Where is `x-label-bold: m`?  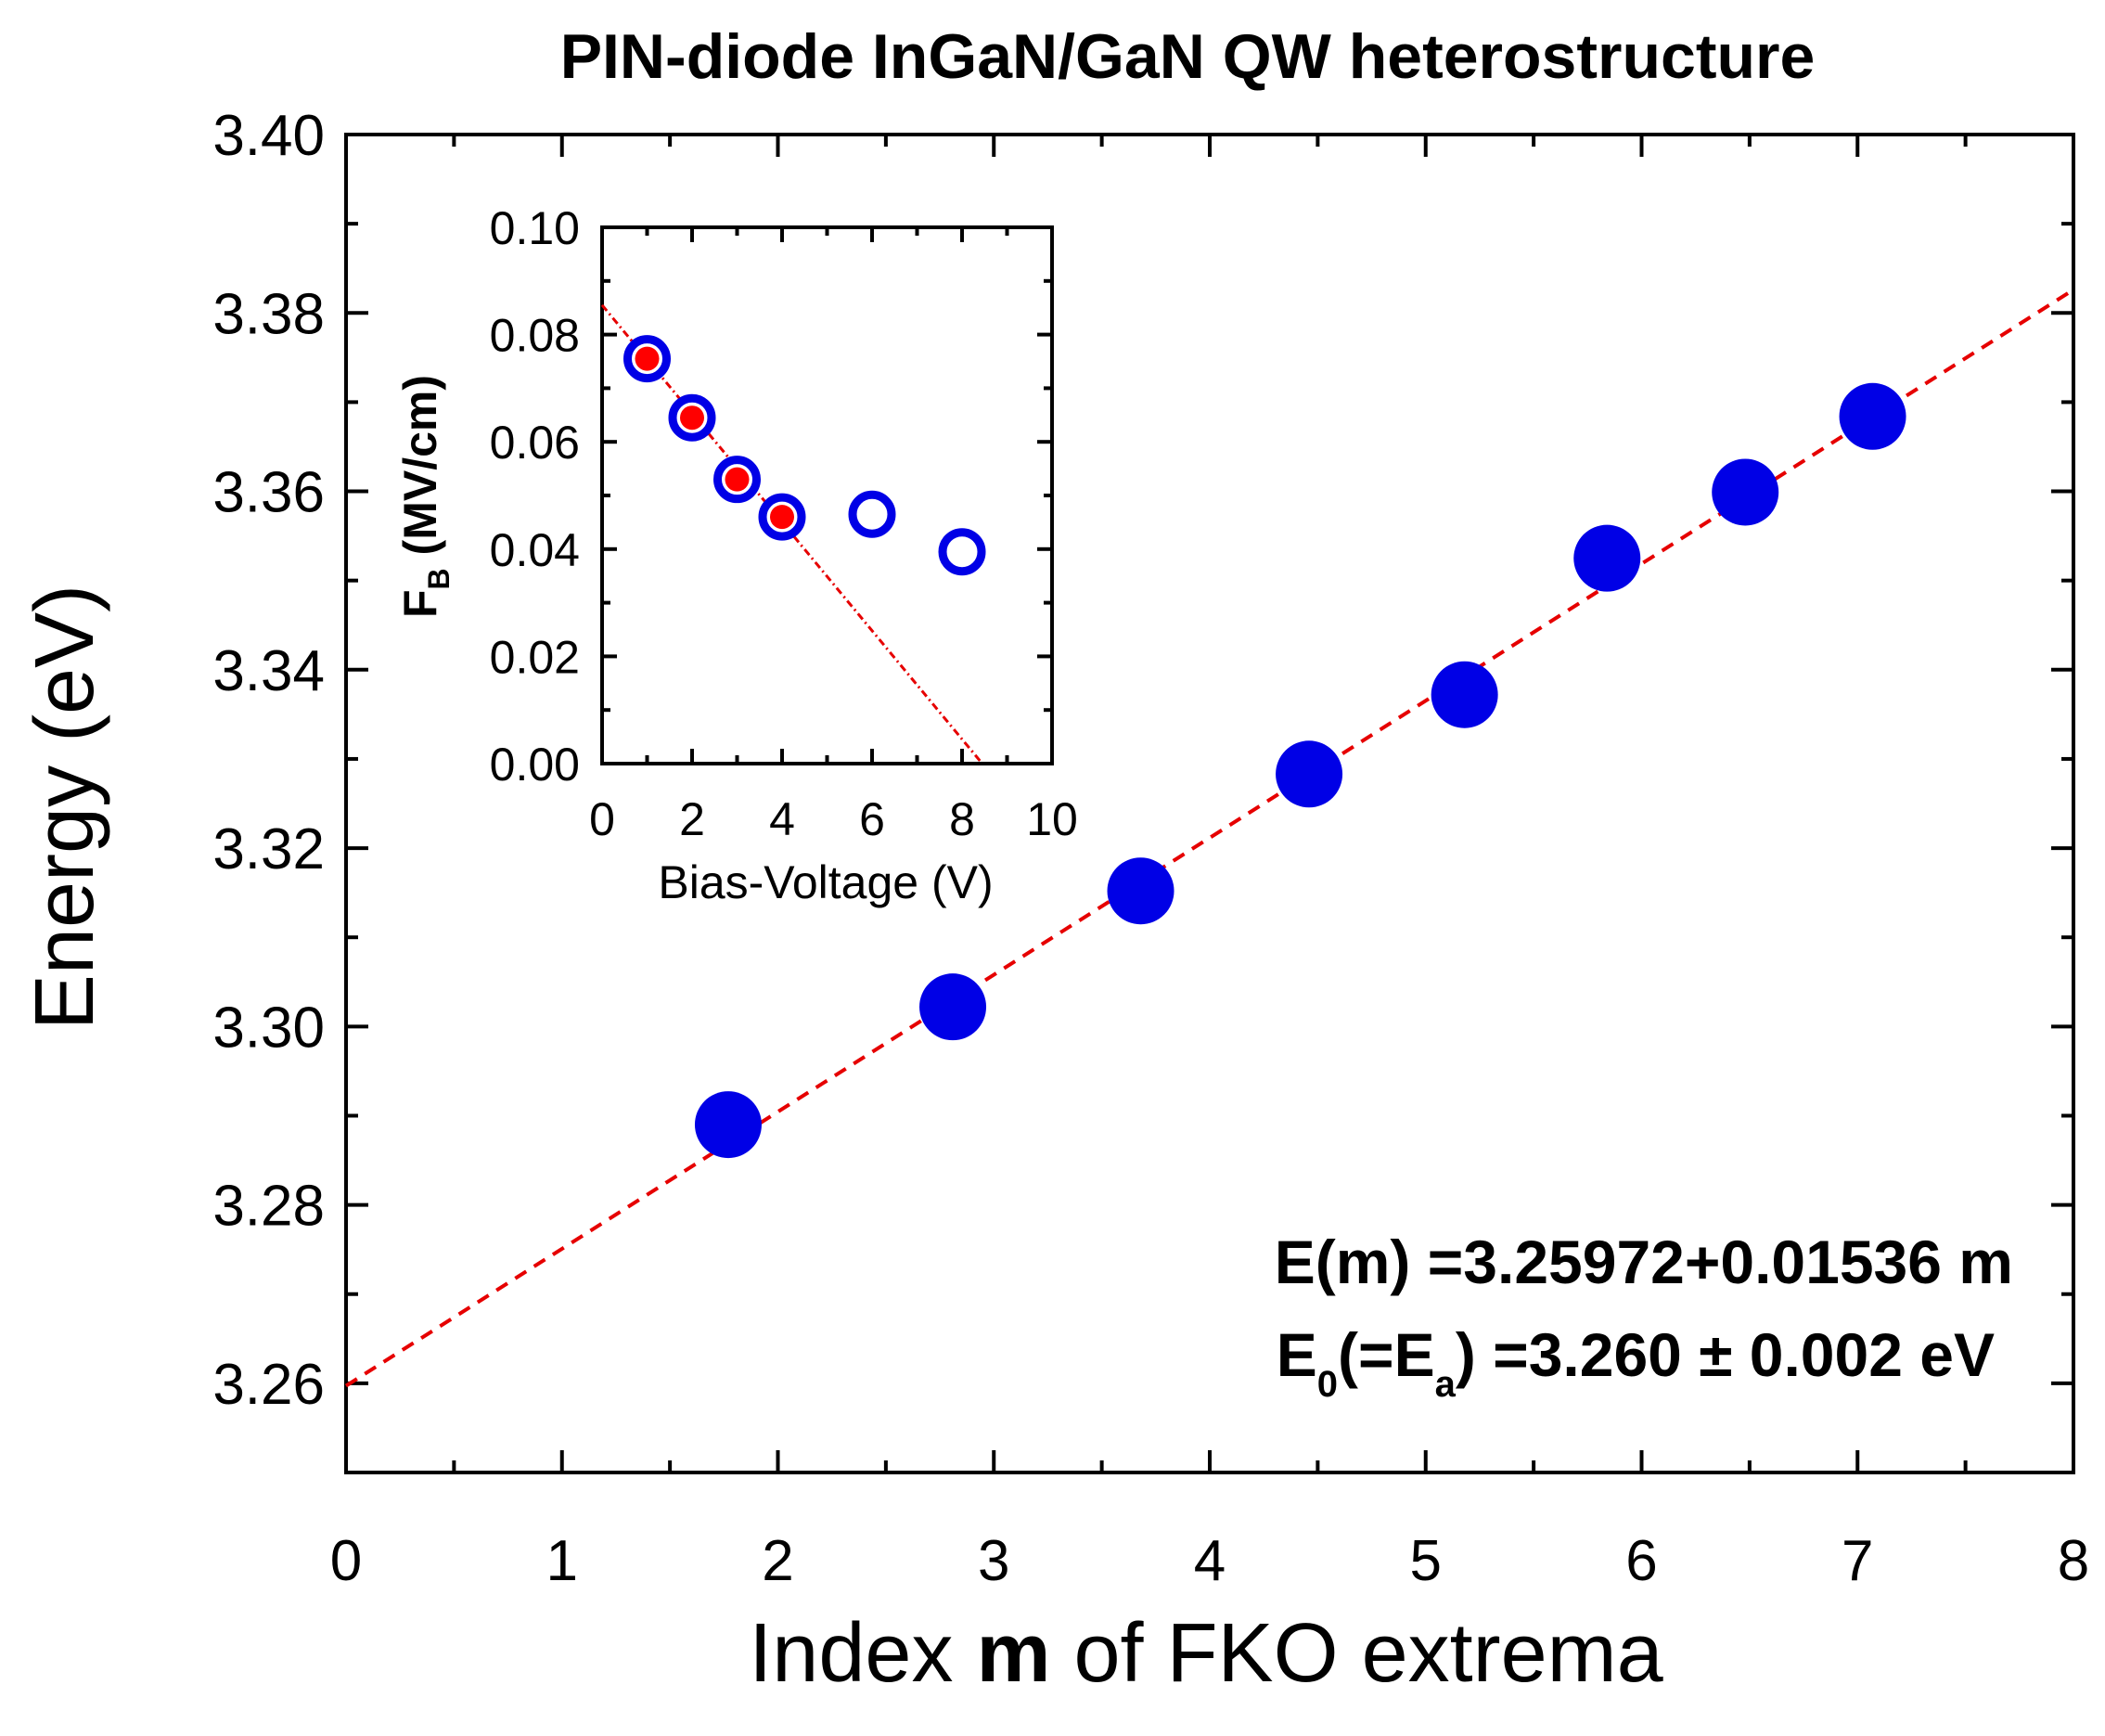
x-label-bold: m is located at coordinates (1013, 1654).